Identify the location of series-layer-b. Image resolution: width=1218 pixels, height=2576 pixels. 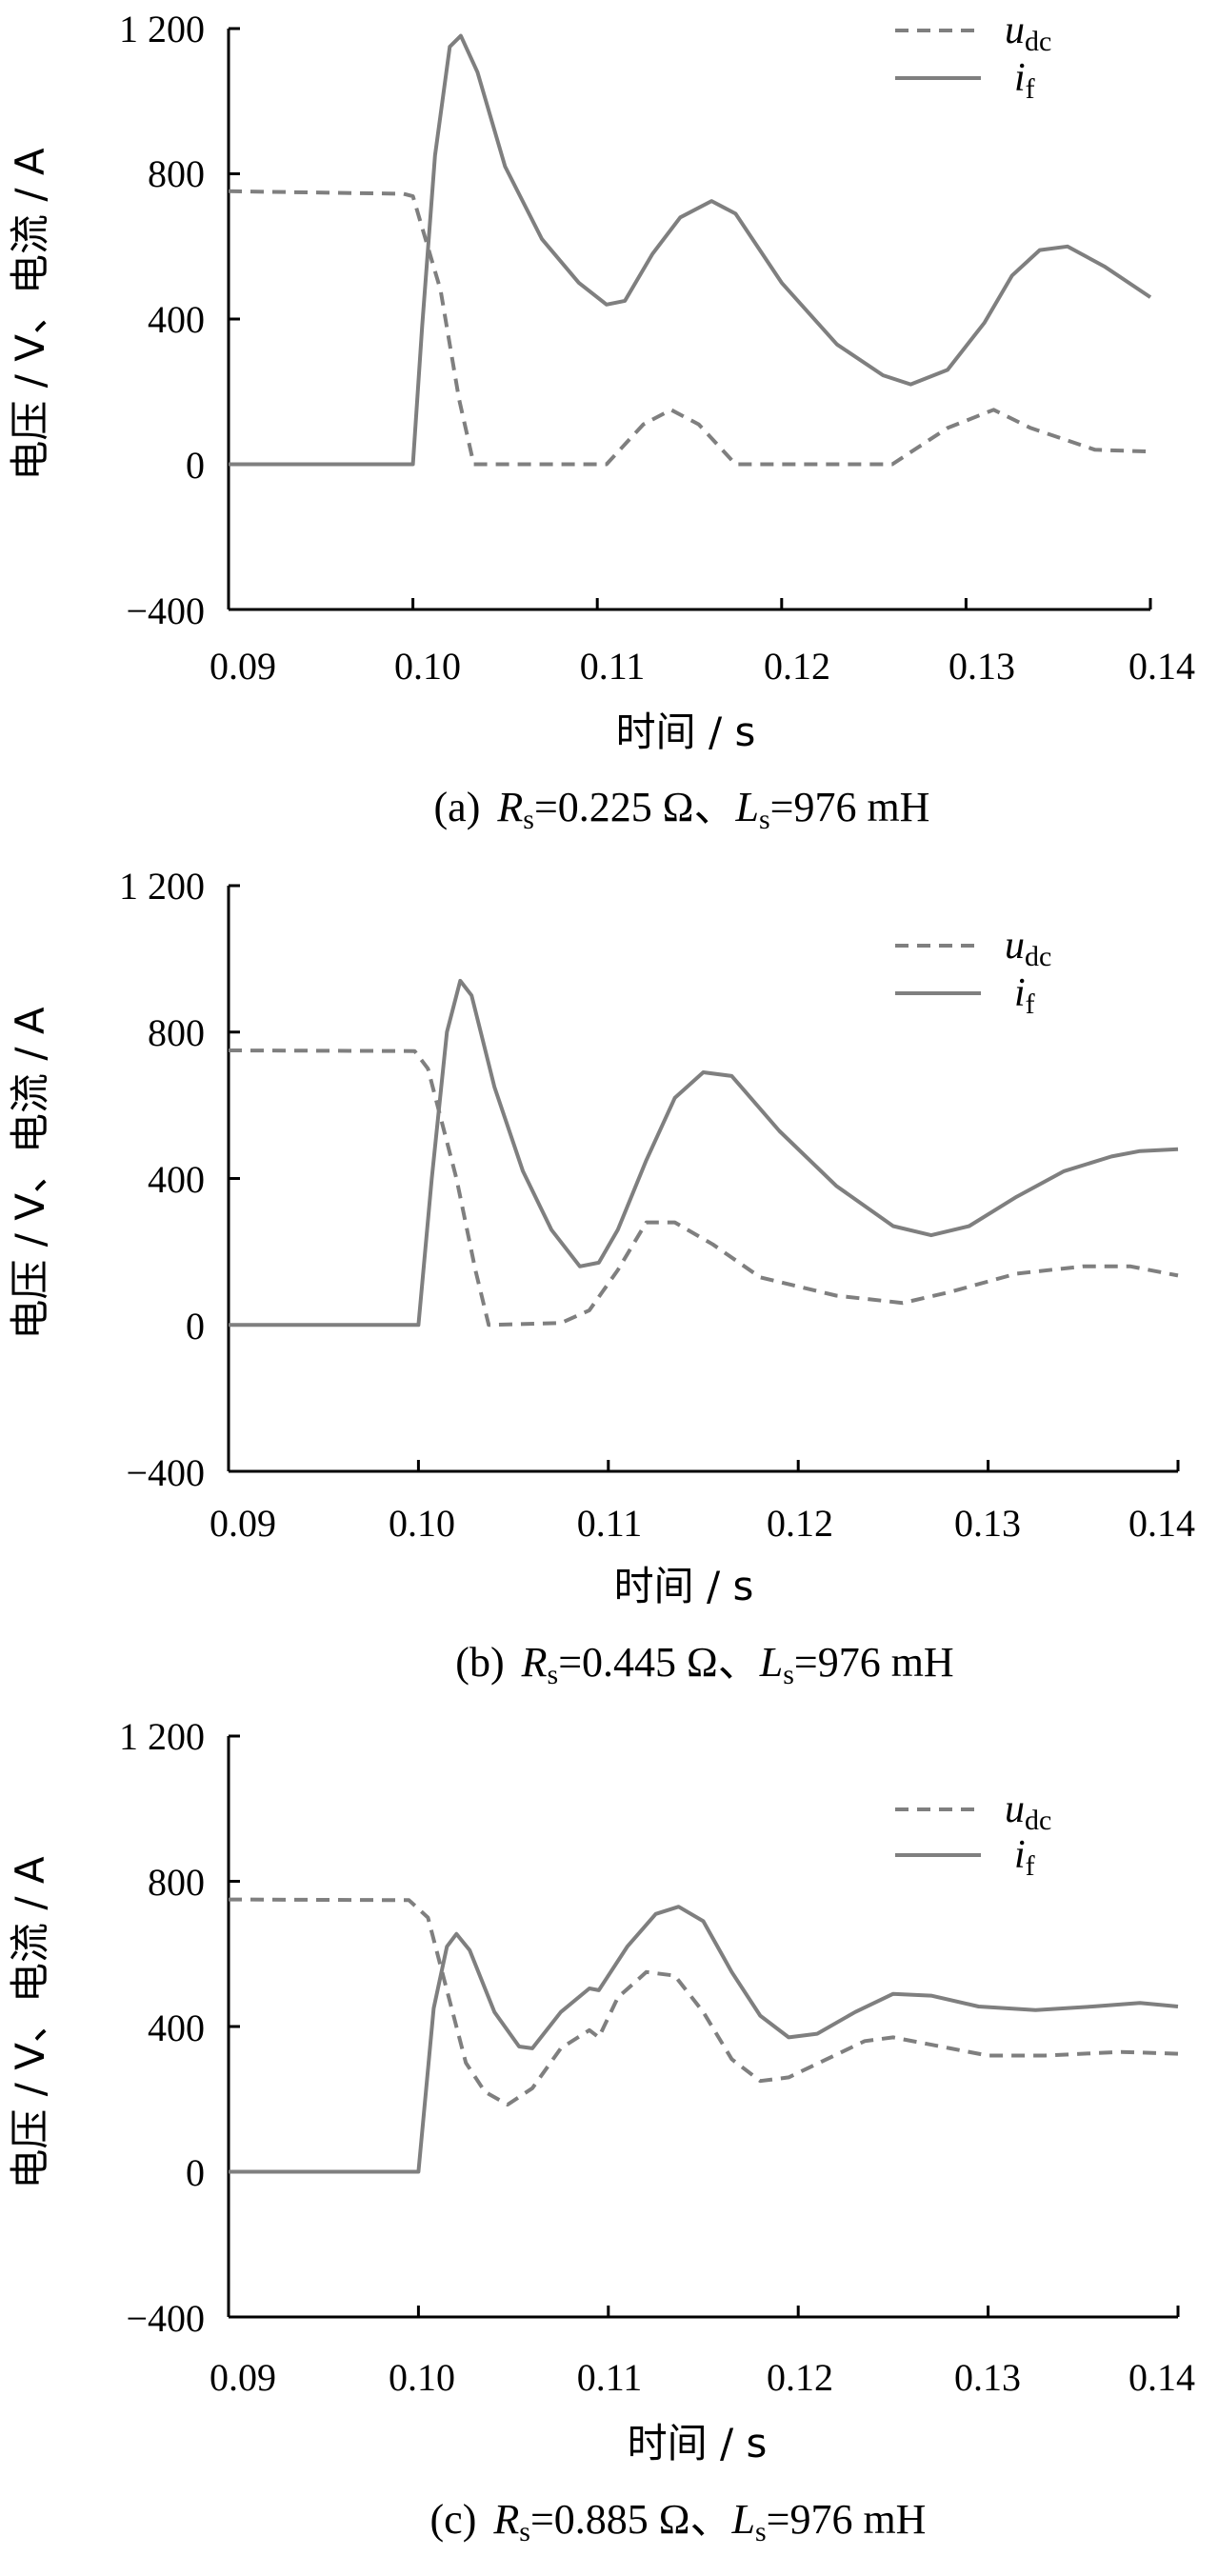
(704, 1153).